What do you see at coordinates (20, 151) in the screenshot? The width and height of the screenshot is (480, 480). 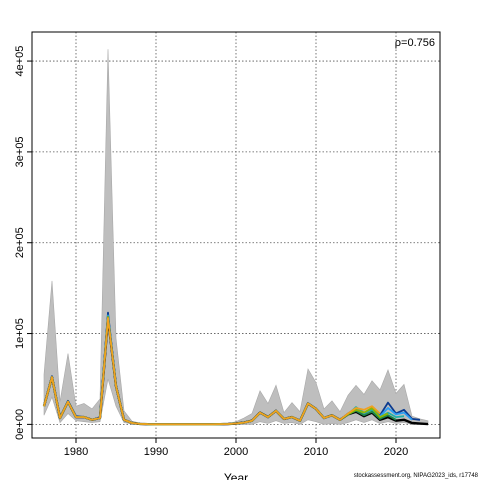 I see `y-tick-label: 3e+05` at bounding box center [20, 151].